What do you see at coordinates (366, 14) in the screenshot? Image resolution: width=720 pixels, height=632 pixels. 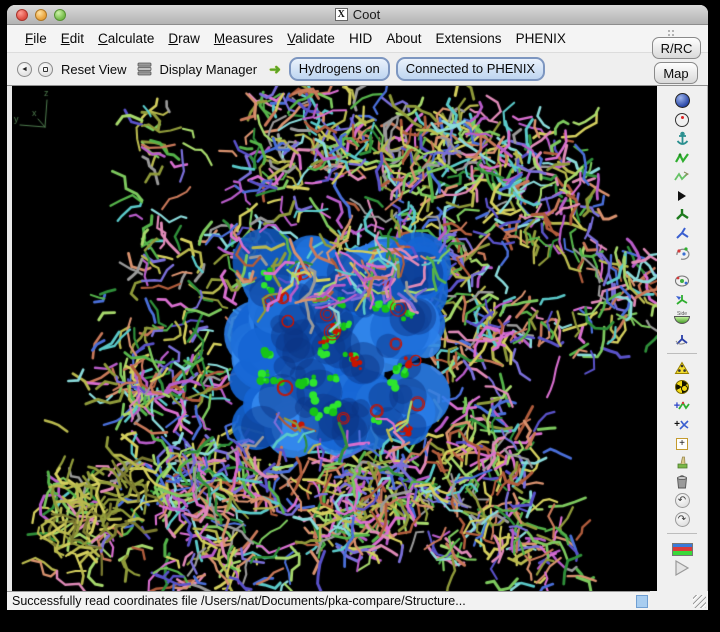 I see `window-title: Coot` at bounding box center [366, 14].